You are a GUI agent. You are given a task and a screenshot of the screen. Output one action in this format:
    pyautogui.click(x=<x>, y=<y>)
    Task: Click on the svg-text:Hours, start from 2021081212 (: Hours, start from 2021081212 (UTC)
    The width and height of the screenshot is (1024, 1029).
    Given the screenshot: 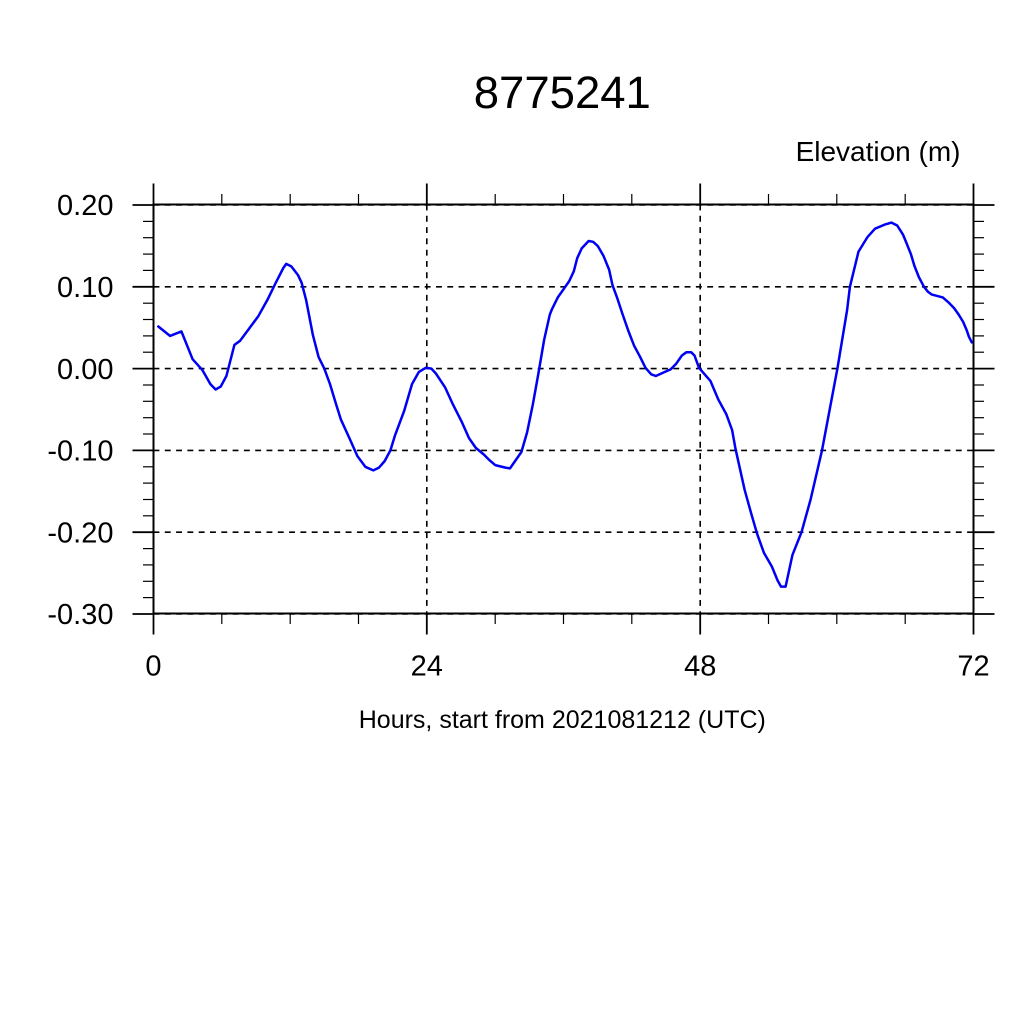 What is the action you would take?
    pyautogui.click(x=562, y=720)
    